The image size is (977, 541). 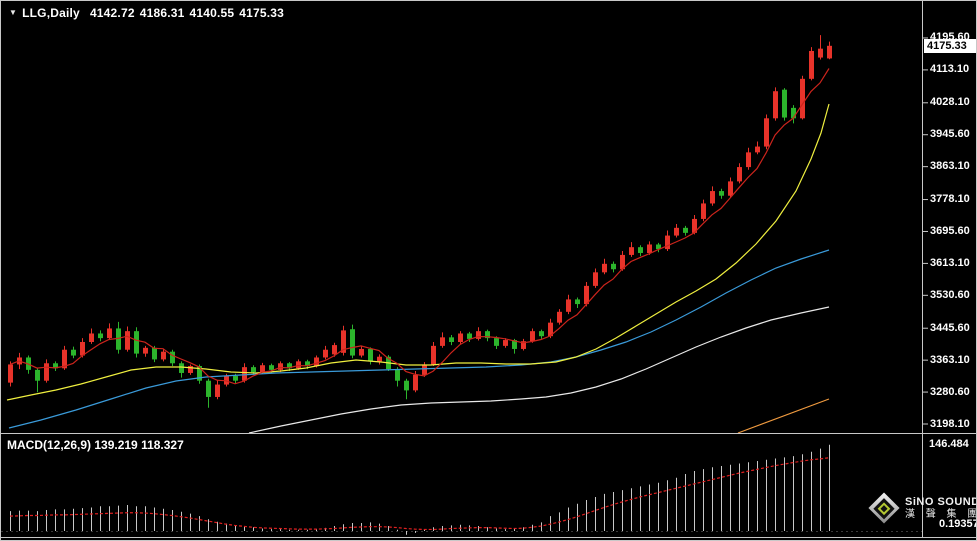 I want to click on sino-sound-diamond-icon, so click(x=884, y=508).